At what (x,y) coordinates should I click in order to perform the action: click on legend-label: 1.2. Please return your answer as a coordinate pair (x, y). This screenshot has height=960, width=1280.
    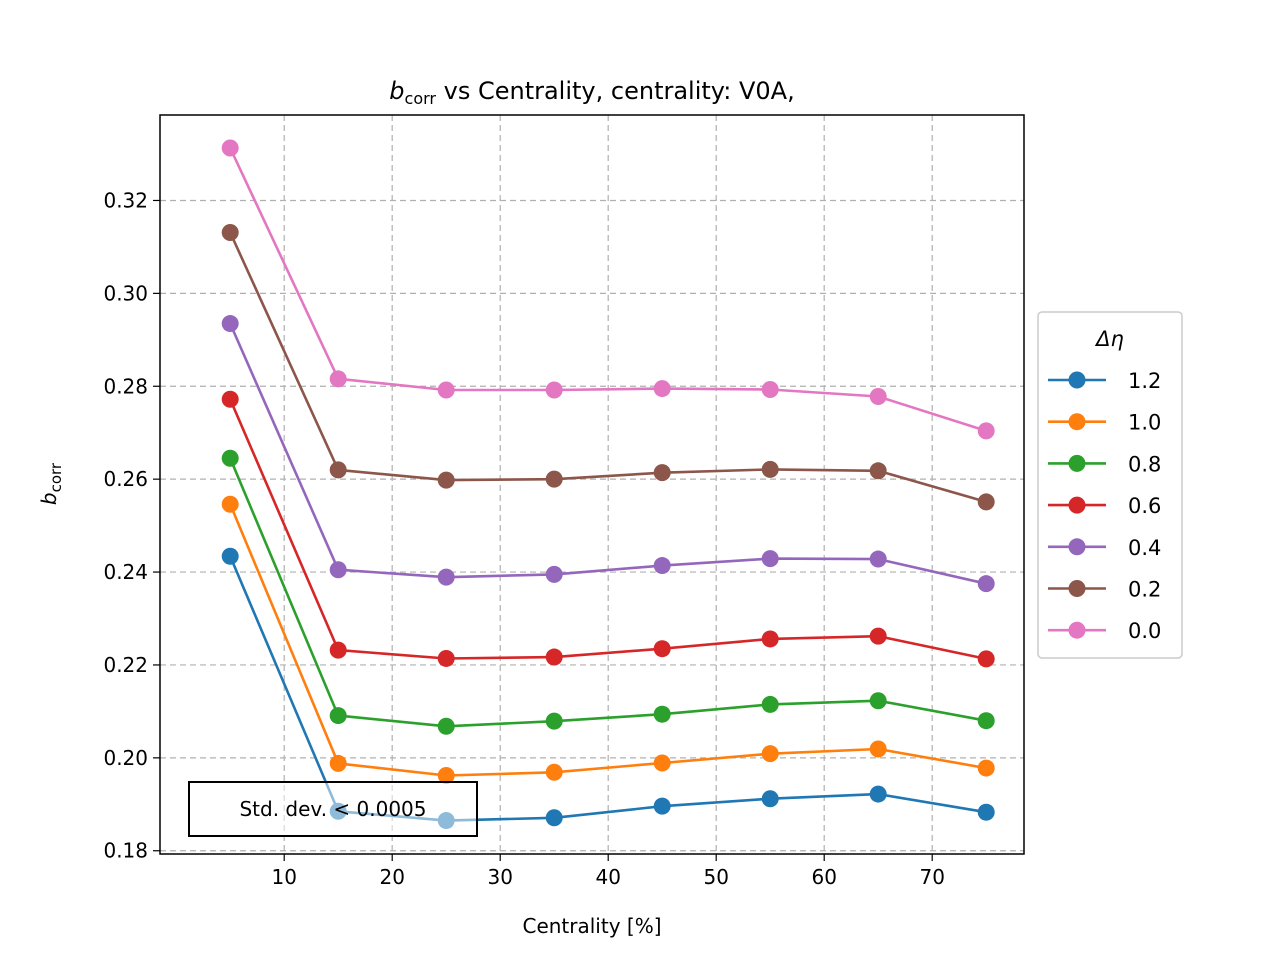
    Looking at the image, I should click on (1144, 381).